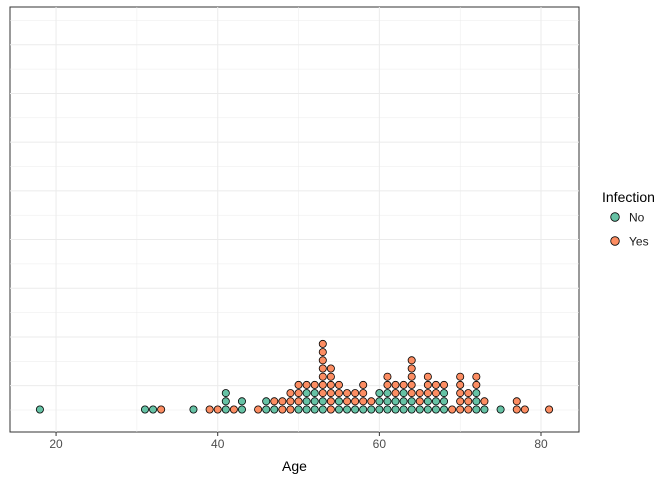 This screenshot has height=480, width=672. Describe the element at coordinates (218, 444) in the screenshot. I see `x-tick-label: 40` at that location.